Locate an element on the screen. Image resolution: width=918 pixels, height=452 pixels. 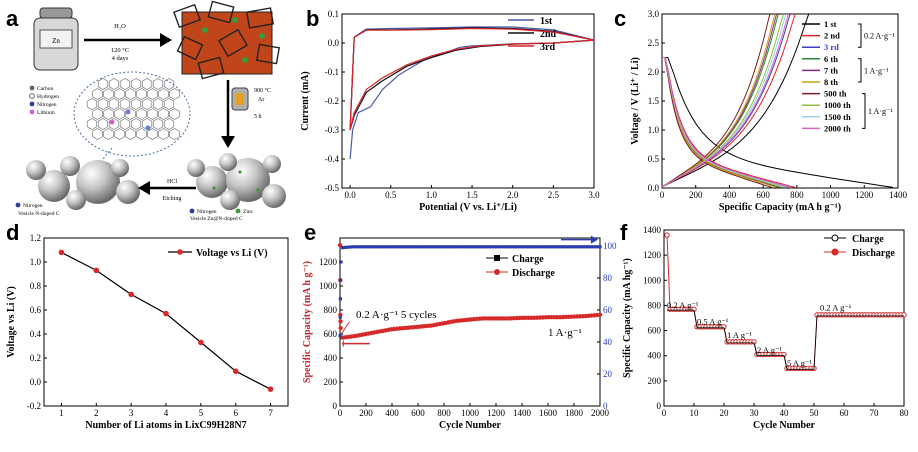
x-tick-label: 3.0 is located at coordinates (594, 195).